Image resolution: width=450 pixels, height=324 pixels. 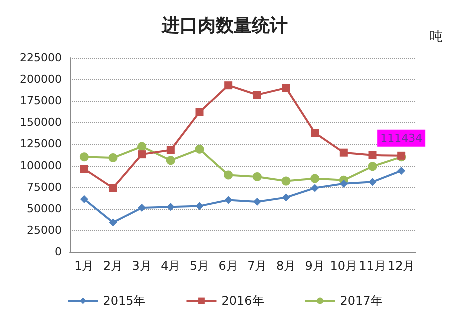 I want to click on x-tick-label: 3月, so click(x=142, y=266).